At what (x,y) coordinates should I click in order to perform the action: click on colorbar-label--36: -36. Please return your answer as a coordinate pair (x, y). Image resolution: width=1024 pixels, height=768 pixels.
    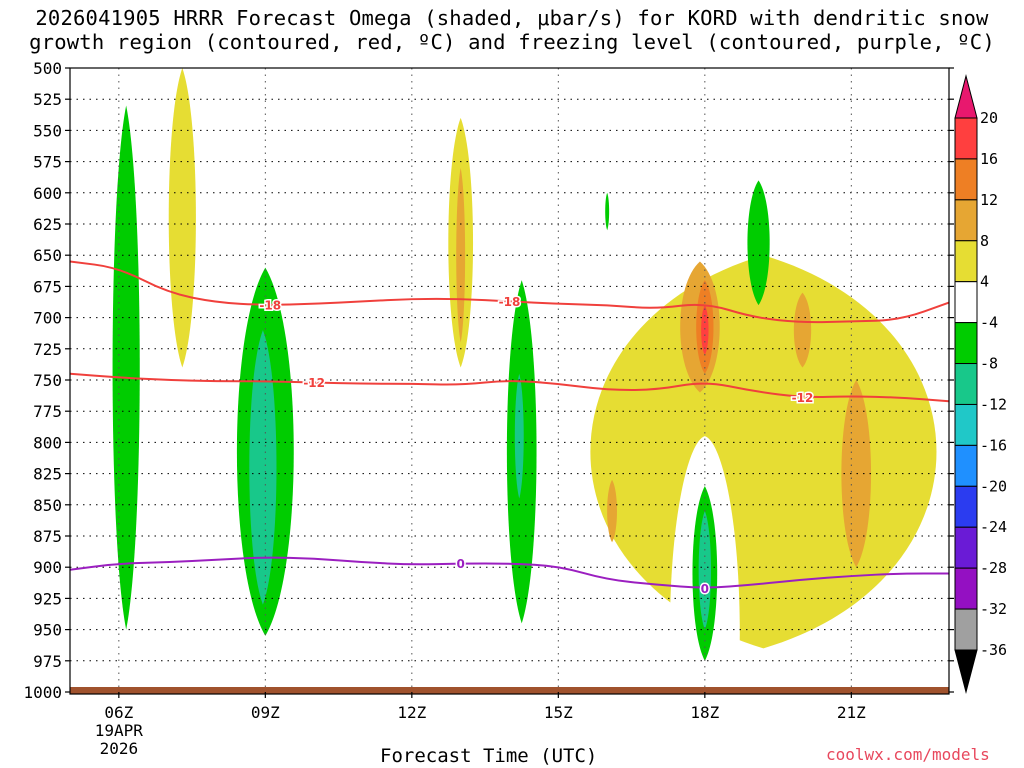
    Looking at the image, I should click on (993, 650).